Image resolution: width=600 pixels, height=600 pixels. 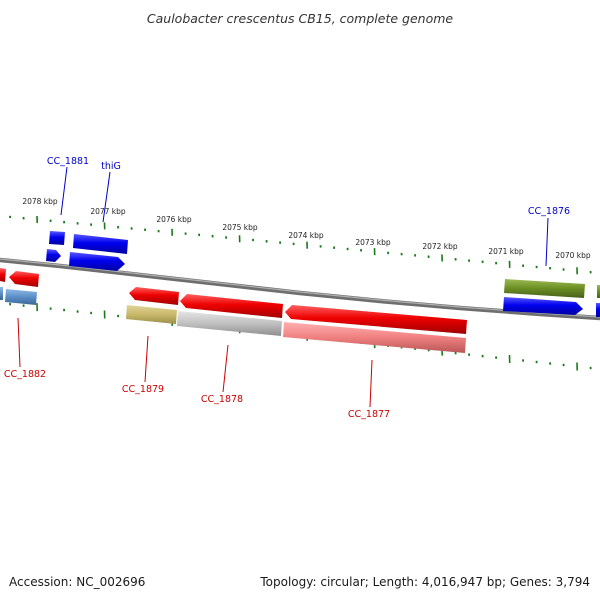 I want to click on scale-label-2073: 2073 kbp, so click(x=373, y=242).